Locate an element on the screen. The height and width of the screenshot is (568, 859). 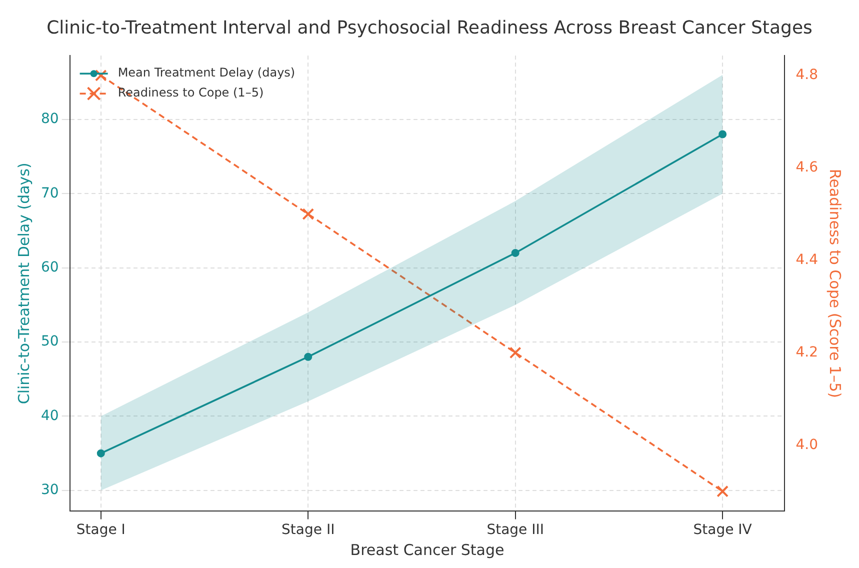
y2-tick-label: 4.8 is located at coordinates (807, 75).